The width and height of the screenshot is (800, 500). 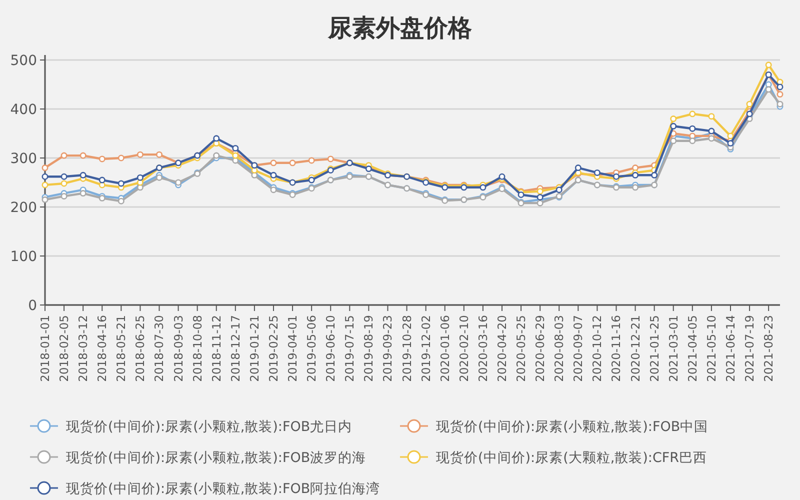 What do you see at coordinates (64, 348) in the screenshot?
I see `x-tick-label: 2018-02-05` at bounding box center [64, 348].